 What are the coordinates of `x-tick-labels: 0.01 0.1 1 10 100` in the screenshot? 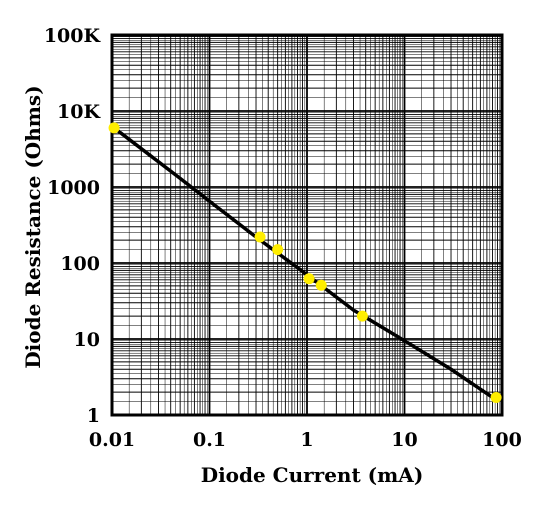 It's located at (305, 440).